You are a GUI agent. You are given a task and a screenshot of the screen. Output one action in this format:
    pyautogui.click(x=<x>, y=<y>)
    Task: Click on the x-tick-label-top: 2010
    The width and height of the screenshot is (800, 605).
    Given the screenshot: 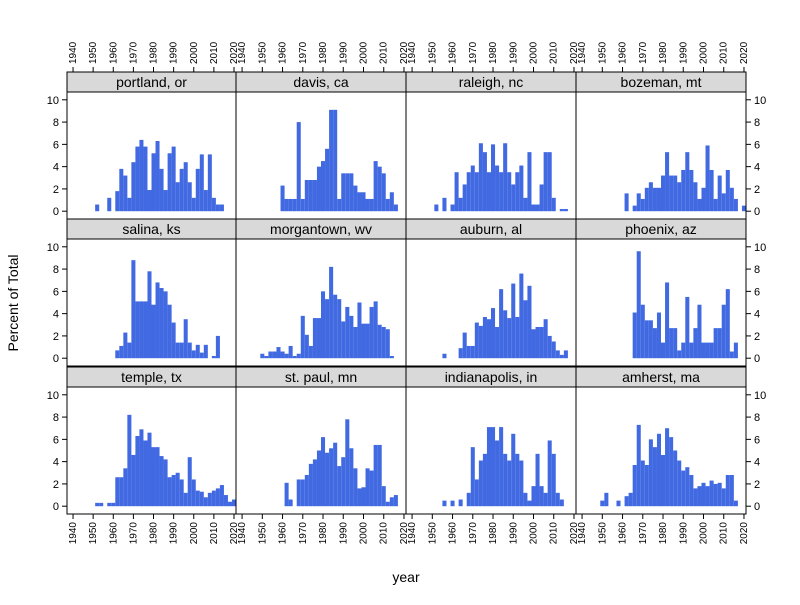 What is the action you would take?
    pyautogui.click(x=724, y=52)
    